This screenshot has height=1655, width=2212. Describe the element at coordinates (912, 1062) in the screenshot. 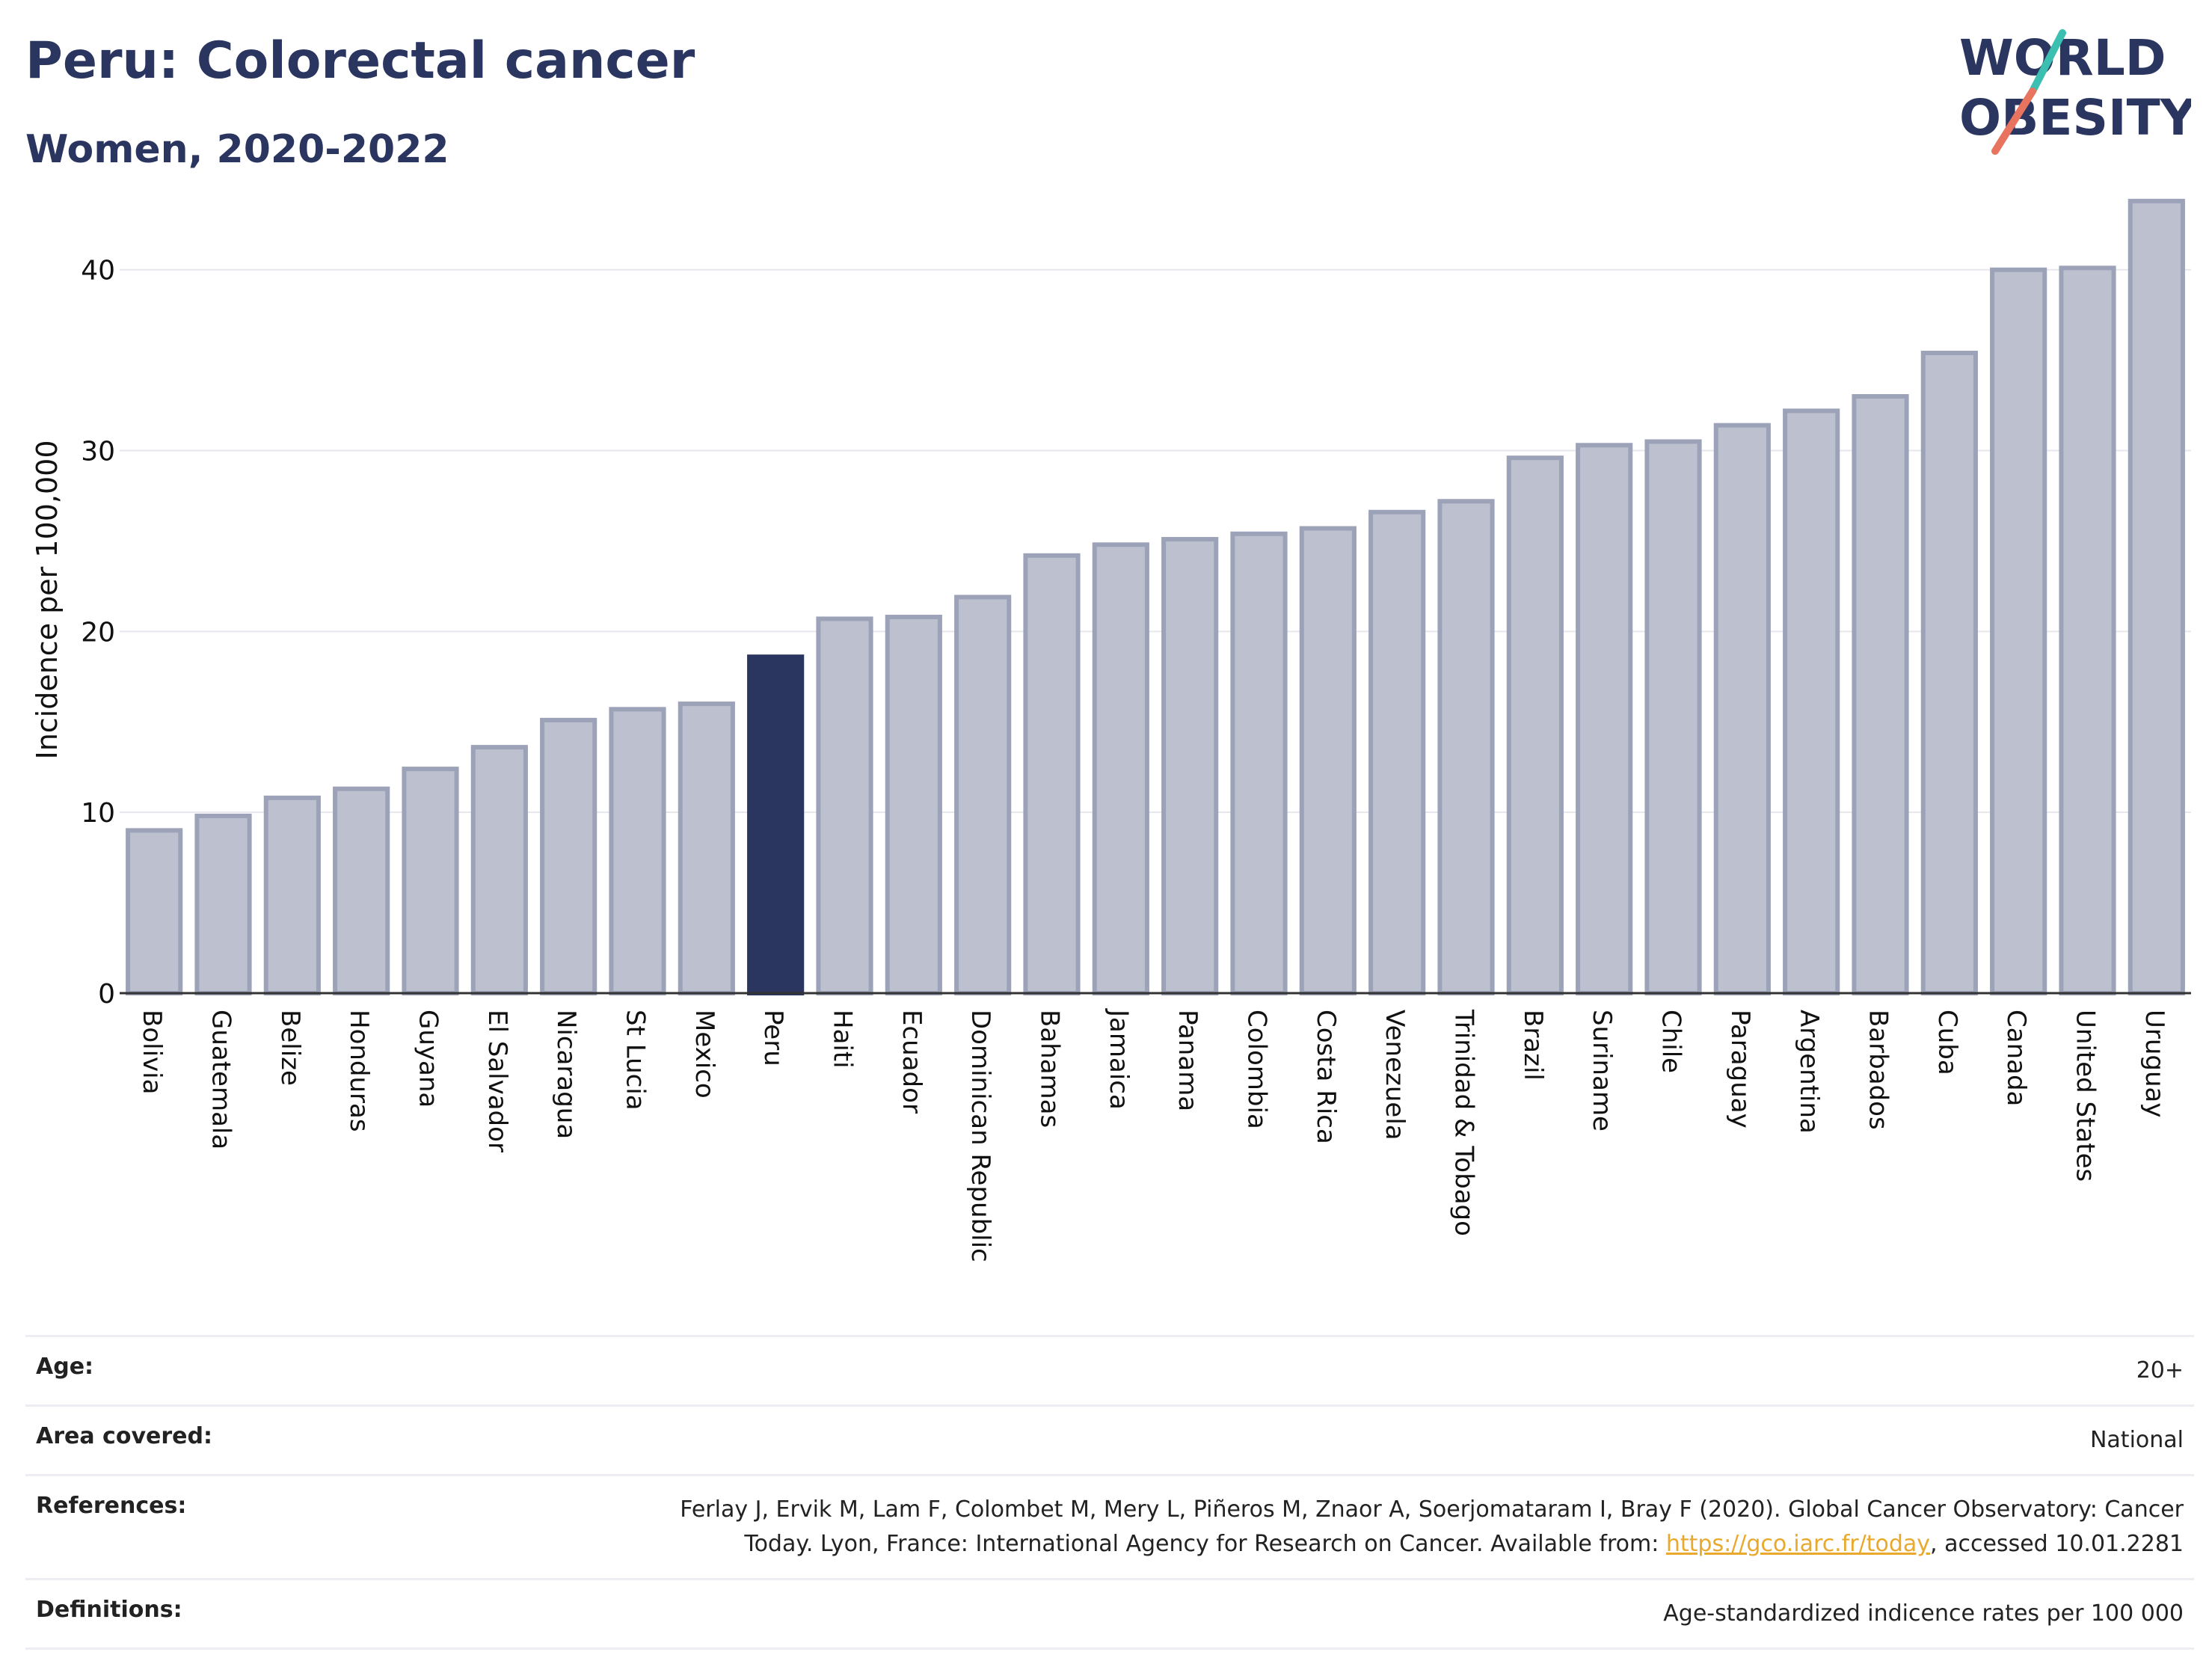

I see `x-tick-label: Ecuador` at that location.